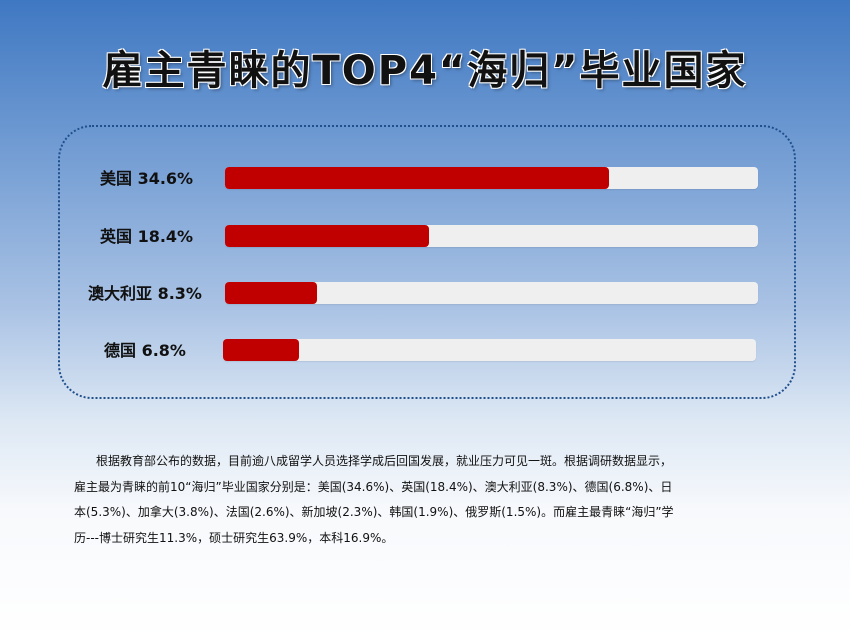 The width and height of the screenshot is (850, 638). Describe the element at coordinates (145, 350) in the screenshot. I see `bar-label: 德国 6.8%` at that location.